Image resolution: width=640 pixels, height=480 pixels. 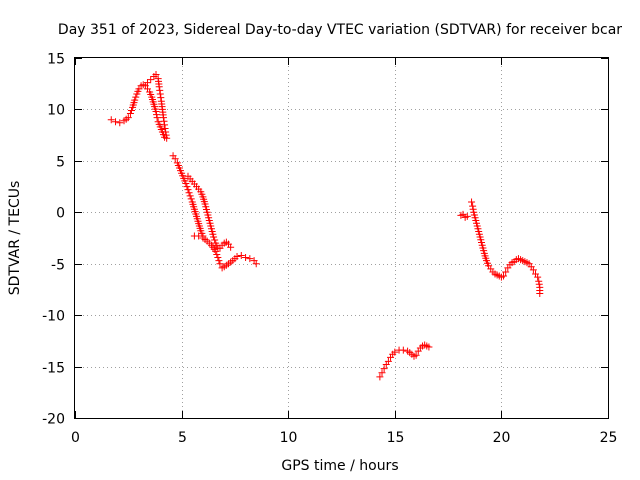 What do you see at coordinates (339, 466) in the screenshot?
I see `x-axis-label: GPS time / hours` at bounding box center [339, 466].